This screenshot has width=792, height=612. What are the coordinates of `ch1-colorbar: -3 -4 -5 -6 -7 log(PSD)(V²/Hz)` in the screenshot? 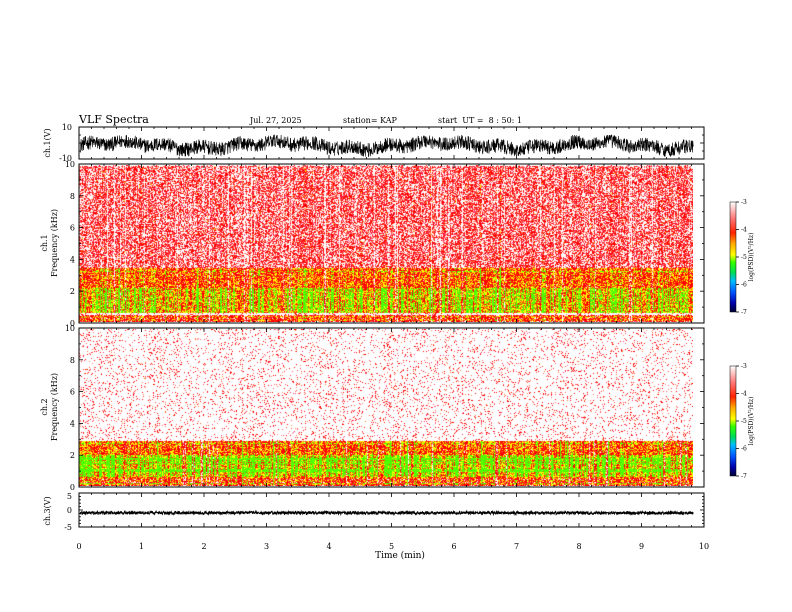 It's located at (742, 257).